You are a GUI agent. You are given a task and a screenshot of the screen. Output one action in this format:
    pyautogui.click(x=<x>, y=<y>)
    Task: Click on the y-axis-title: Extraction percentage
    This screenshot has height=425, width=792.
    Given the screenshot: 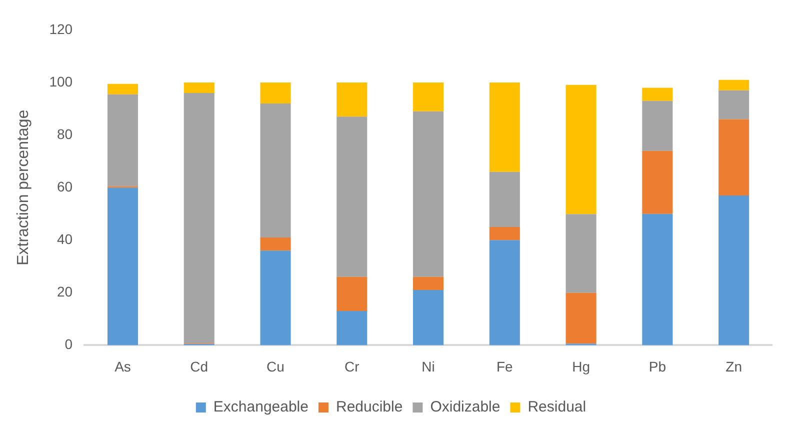 What is the action you would take?
    pyautogui.click(x=23, y=188)
    